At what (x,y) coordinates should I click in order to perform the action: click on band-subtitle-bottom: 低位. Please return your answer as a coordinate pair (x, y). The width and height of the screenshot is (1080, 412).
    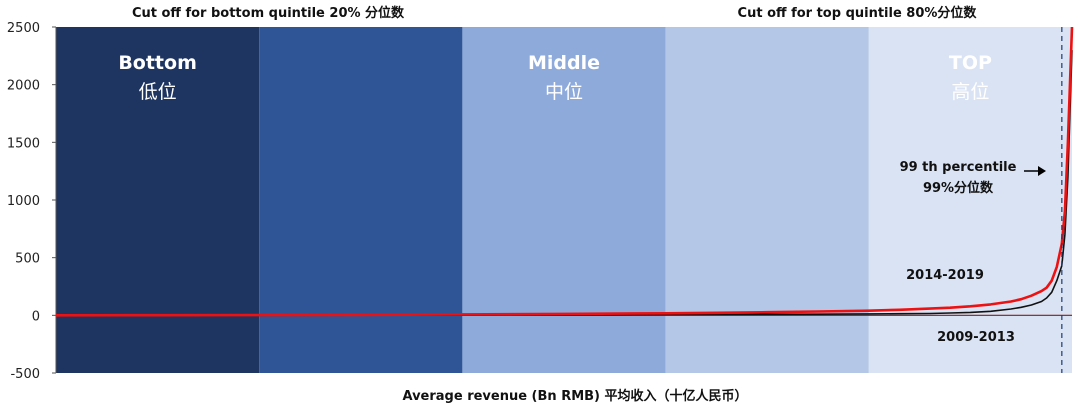
    Looking at the image, I should click on (158, 92).